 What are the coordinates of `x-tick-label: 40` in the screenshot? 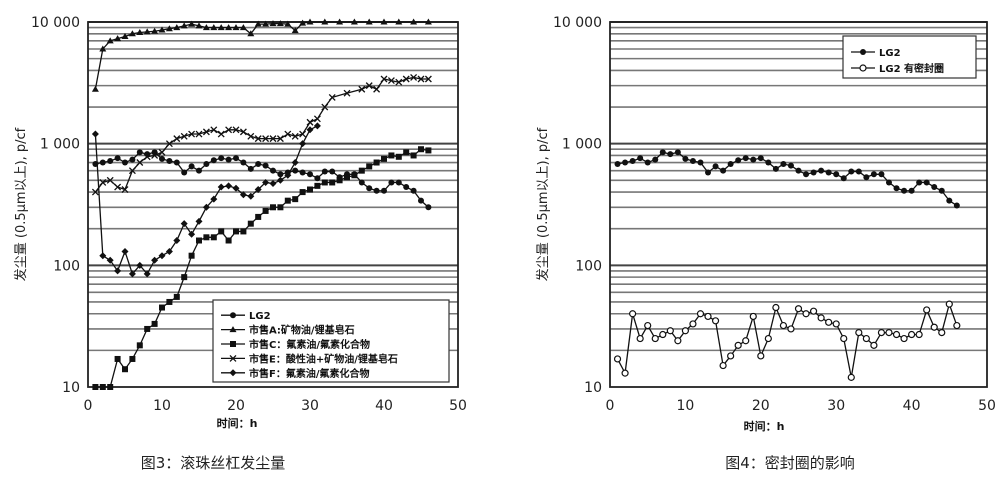 It's located at (912, 406).